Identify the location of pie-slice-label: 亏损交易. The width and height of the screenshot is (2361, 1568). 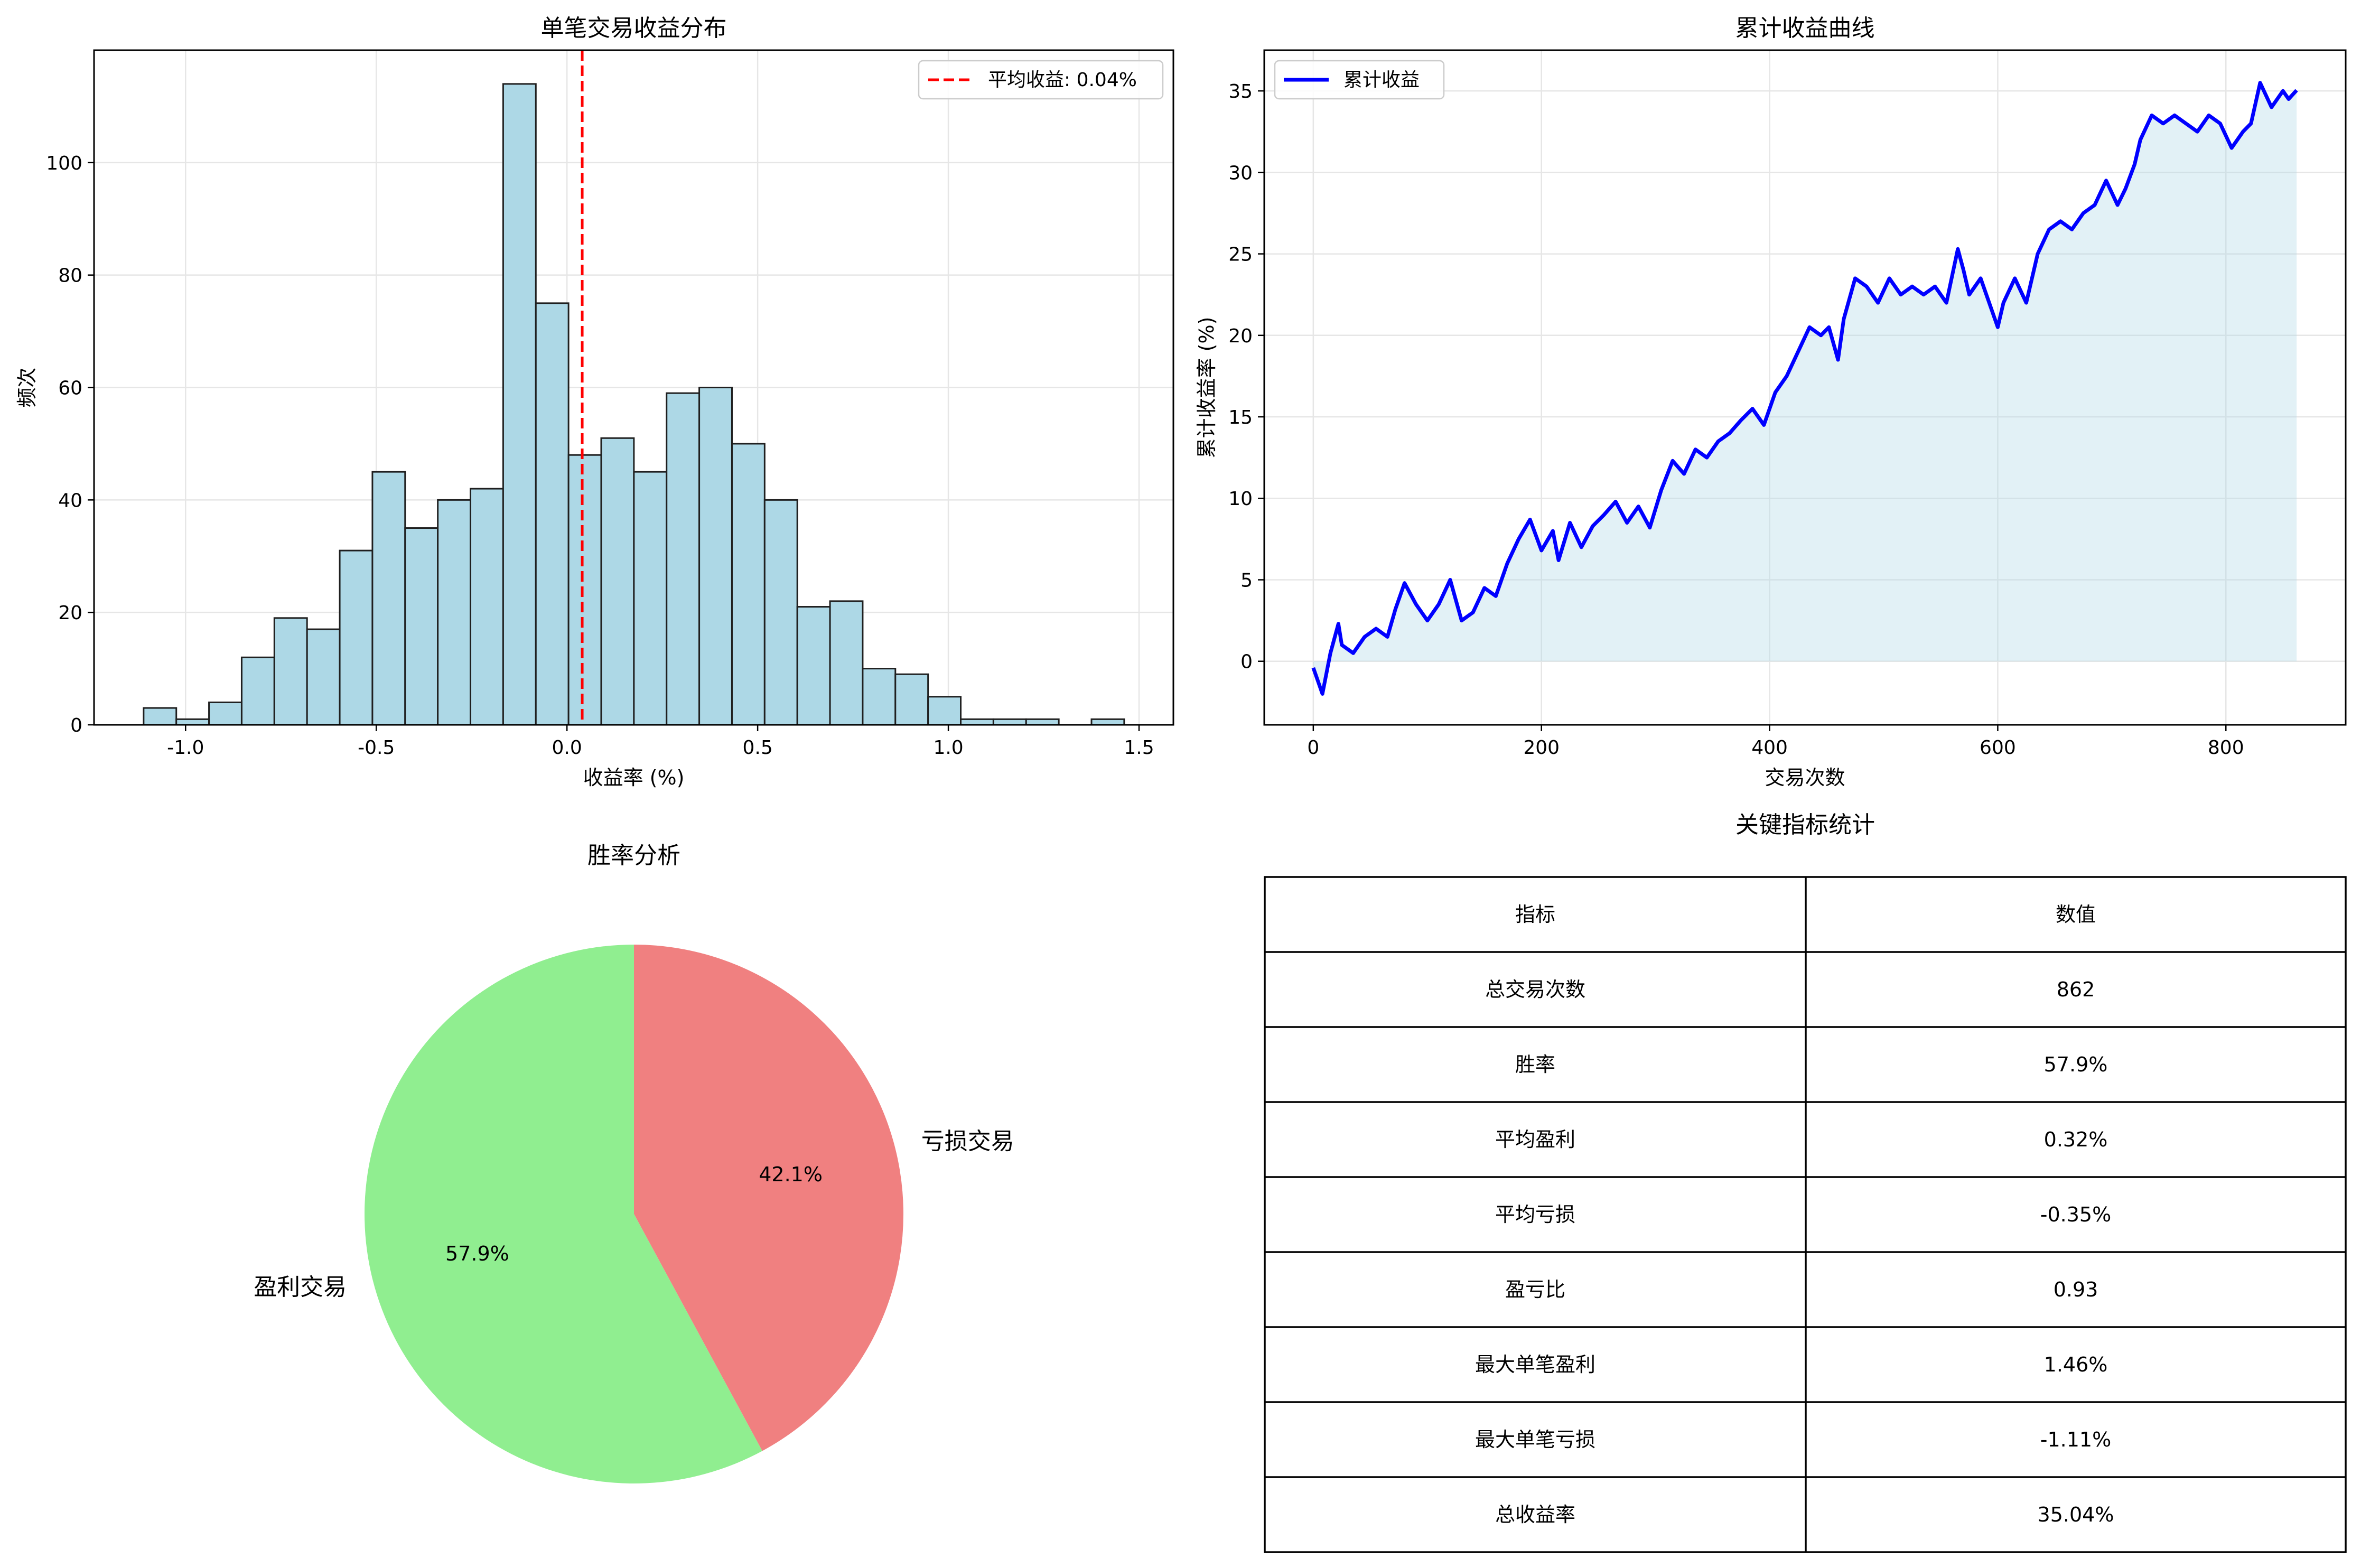
(967, 1141).